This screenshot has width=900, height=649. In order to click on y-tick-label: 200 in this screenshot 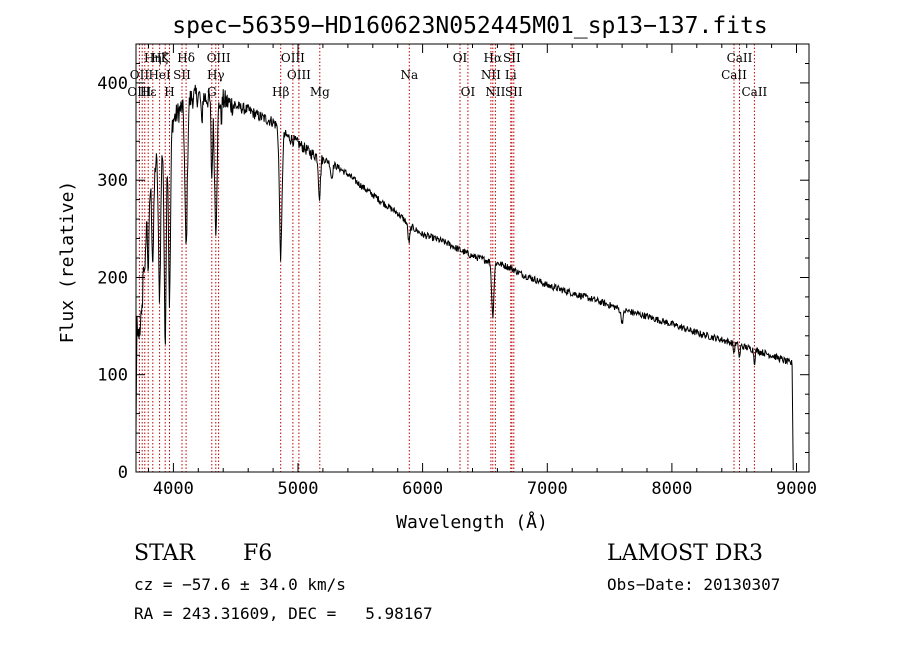, I will do `click(112, 279)`.